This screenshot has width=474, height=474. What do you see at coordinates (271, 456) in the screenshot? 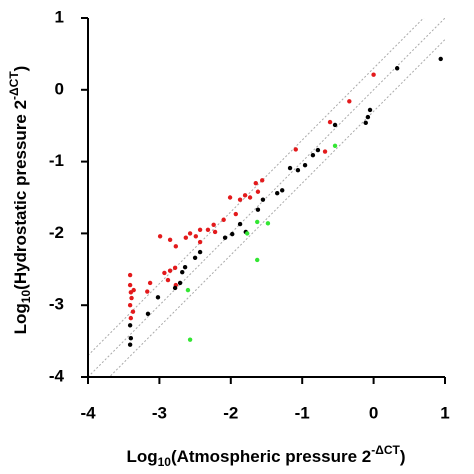
I see `x-axis-label-part: (Atmospheric pressure 2` at bounding box center [271, 456].